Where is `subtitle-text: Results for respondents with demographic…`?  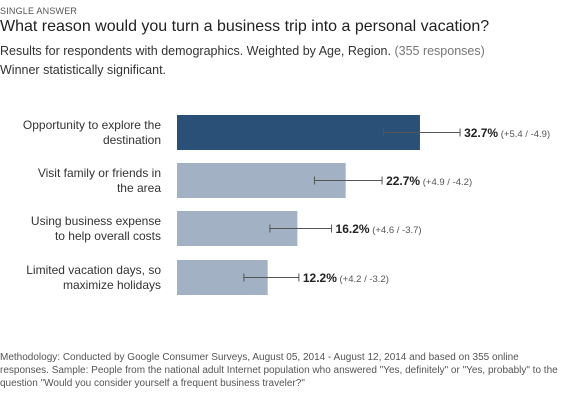
subtitle-text: Results for respondents with demographic… is located at coordinates (195, 51).